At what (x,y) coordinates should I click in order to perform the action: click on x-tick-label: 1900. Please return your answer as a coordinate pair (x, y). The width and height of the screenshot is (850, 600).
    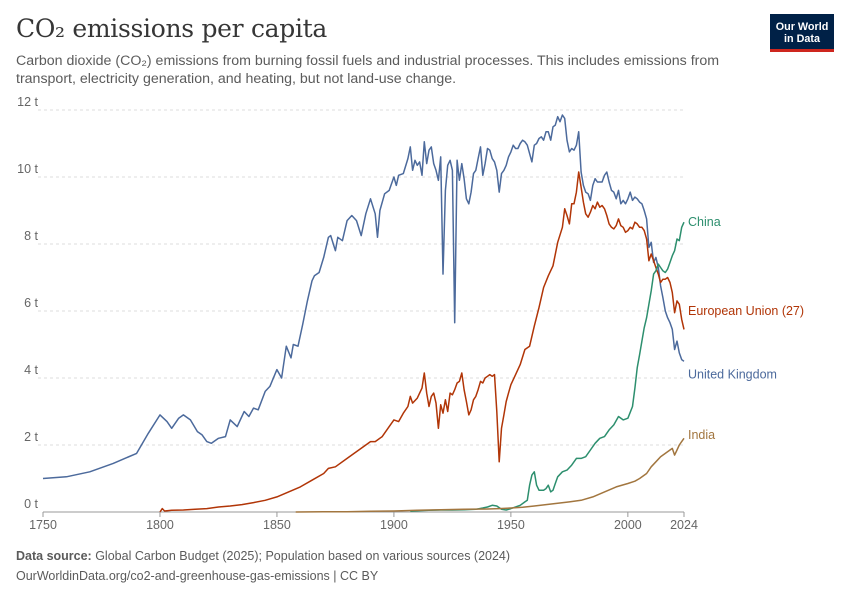
    Looking at the image, I should click on (394, 525).